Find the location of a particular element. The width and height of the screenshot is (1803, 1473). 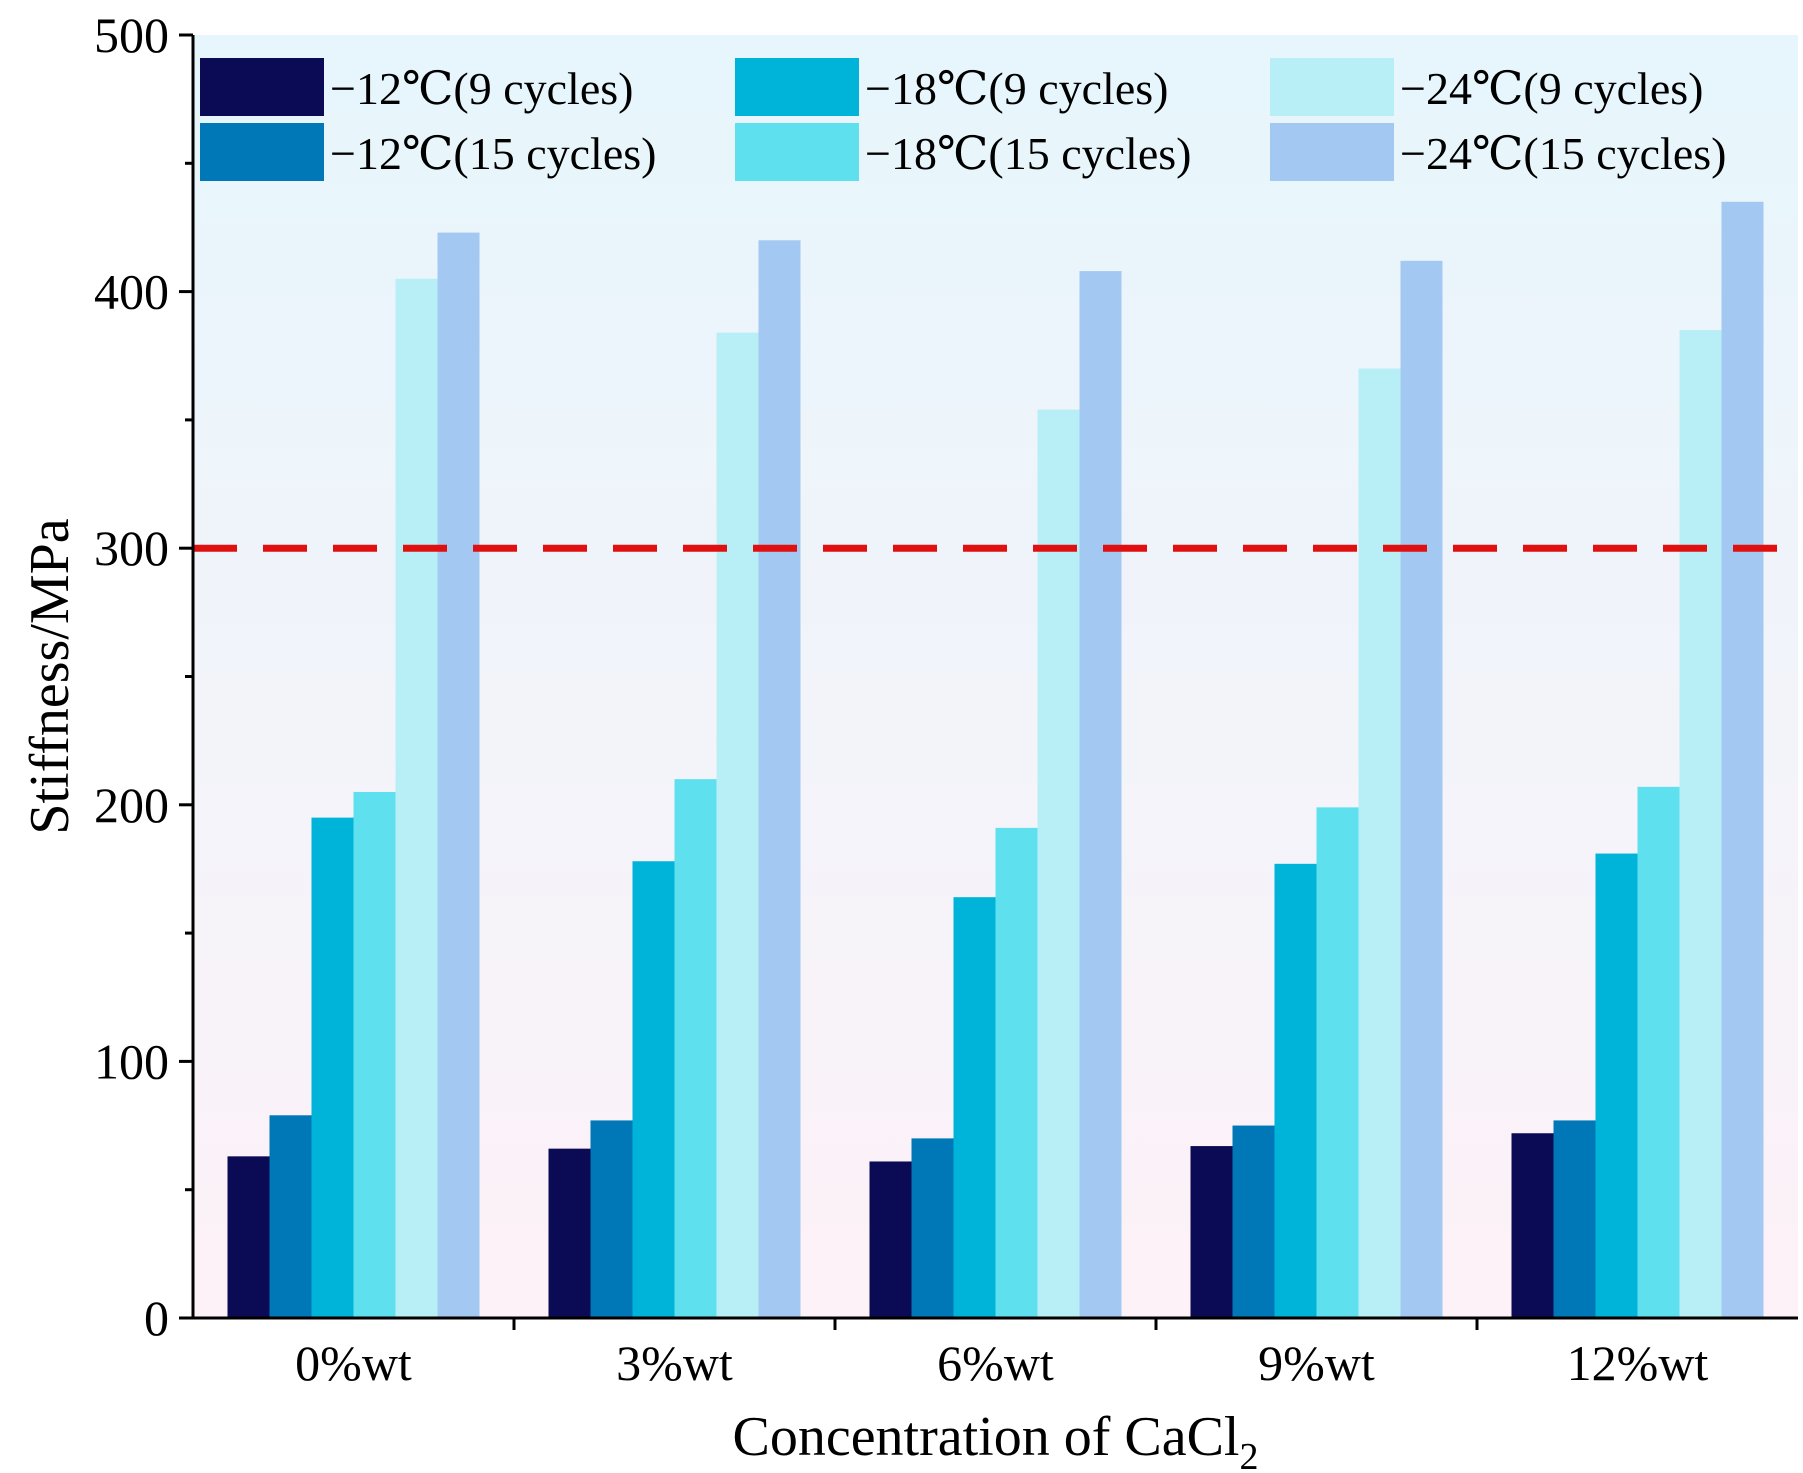

y-tick-labels: 0 100 200 300 400 500 is located at coordinates (131, 676).